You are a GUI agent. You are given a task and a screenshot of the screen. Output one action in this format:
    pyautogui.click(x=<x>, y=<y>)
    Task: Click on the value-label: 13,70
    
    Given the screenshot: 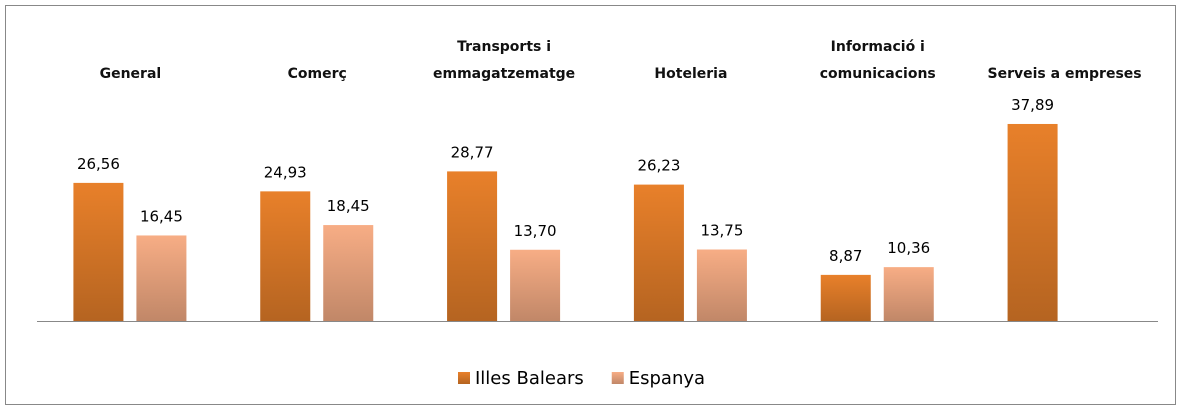 What is the action you would take?
    pyautogui.click(x=535, y=231)
    